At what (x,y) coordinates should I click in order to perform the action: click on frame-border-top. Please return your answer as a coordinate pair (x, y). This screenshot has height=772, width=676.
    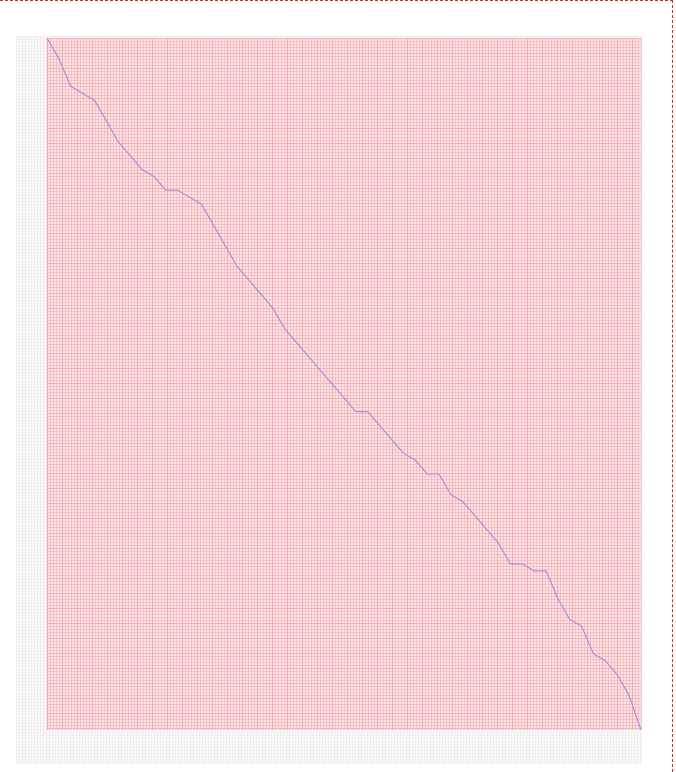
    Looking at the image, I should click on (336, 0).